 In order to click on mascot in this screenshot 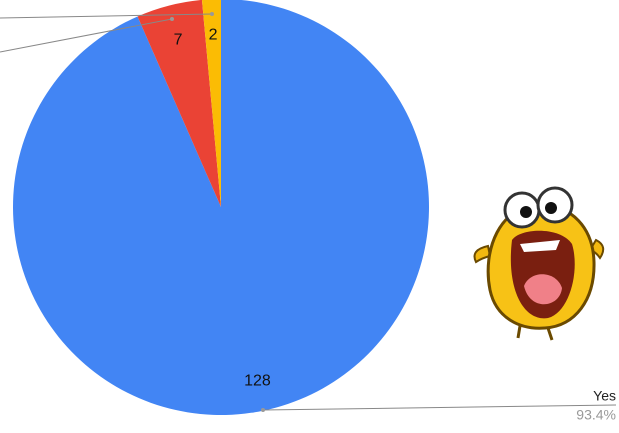, I will do `click(539, 263)`.